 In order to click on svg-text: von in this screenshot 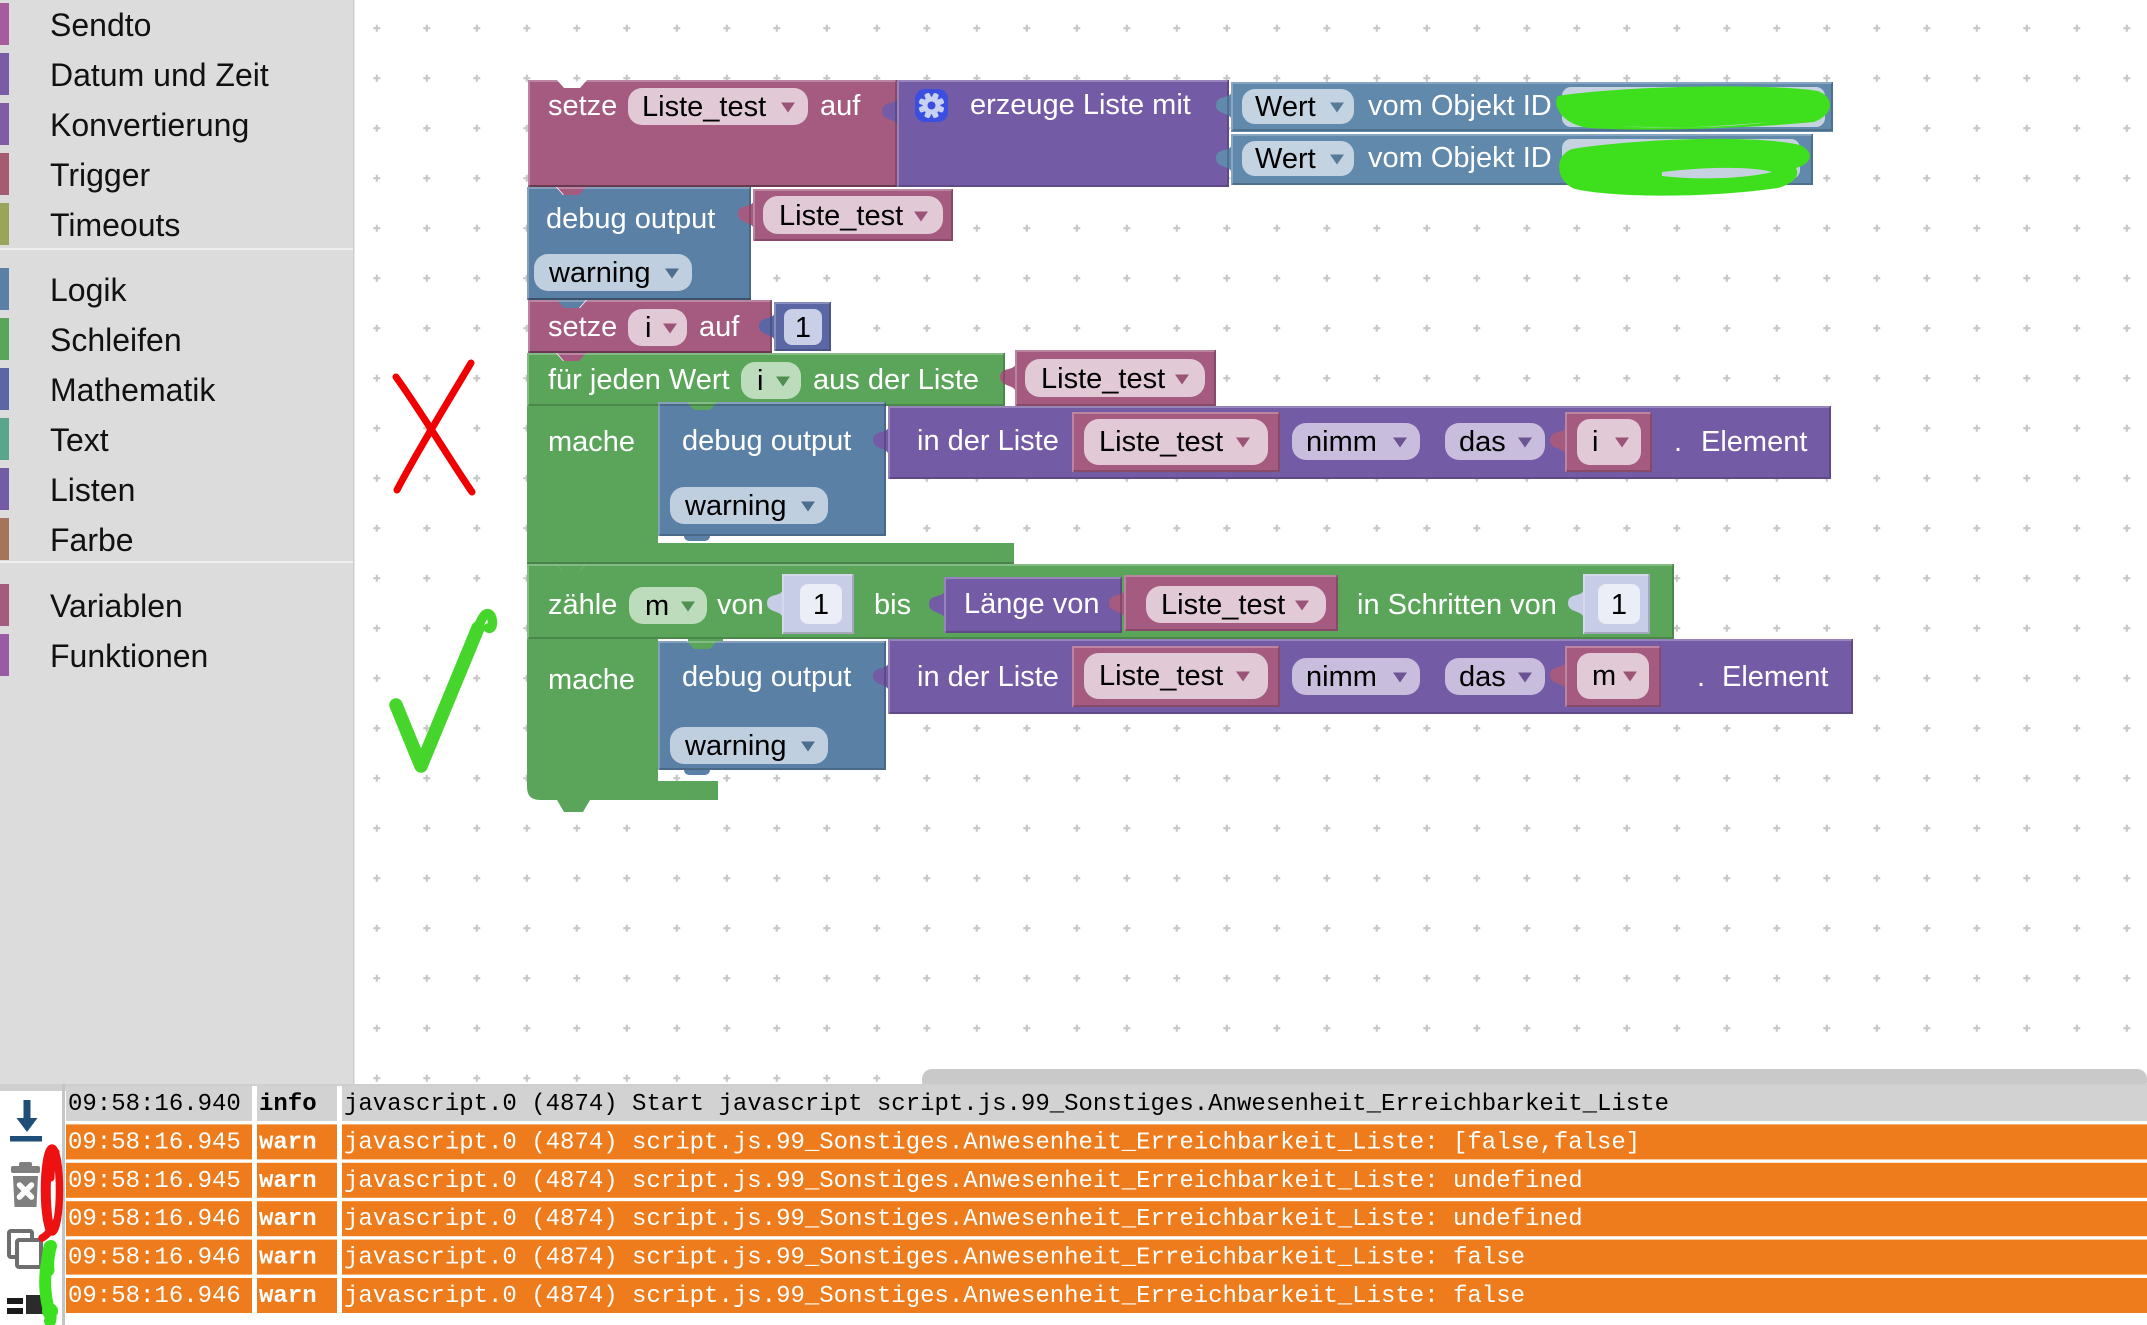, I will do `click(740, 605)`.